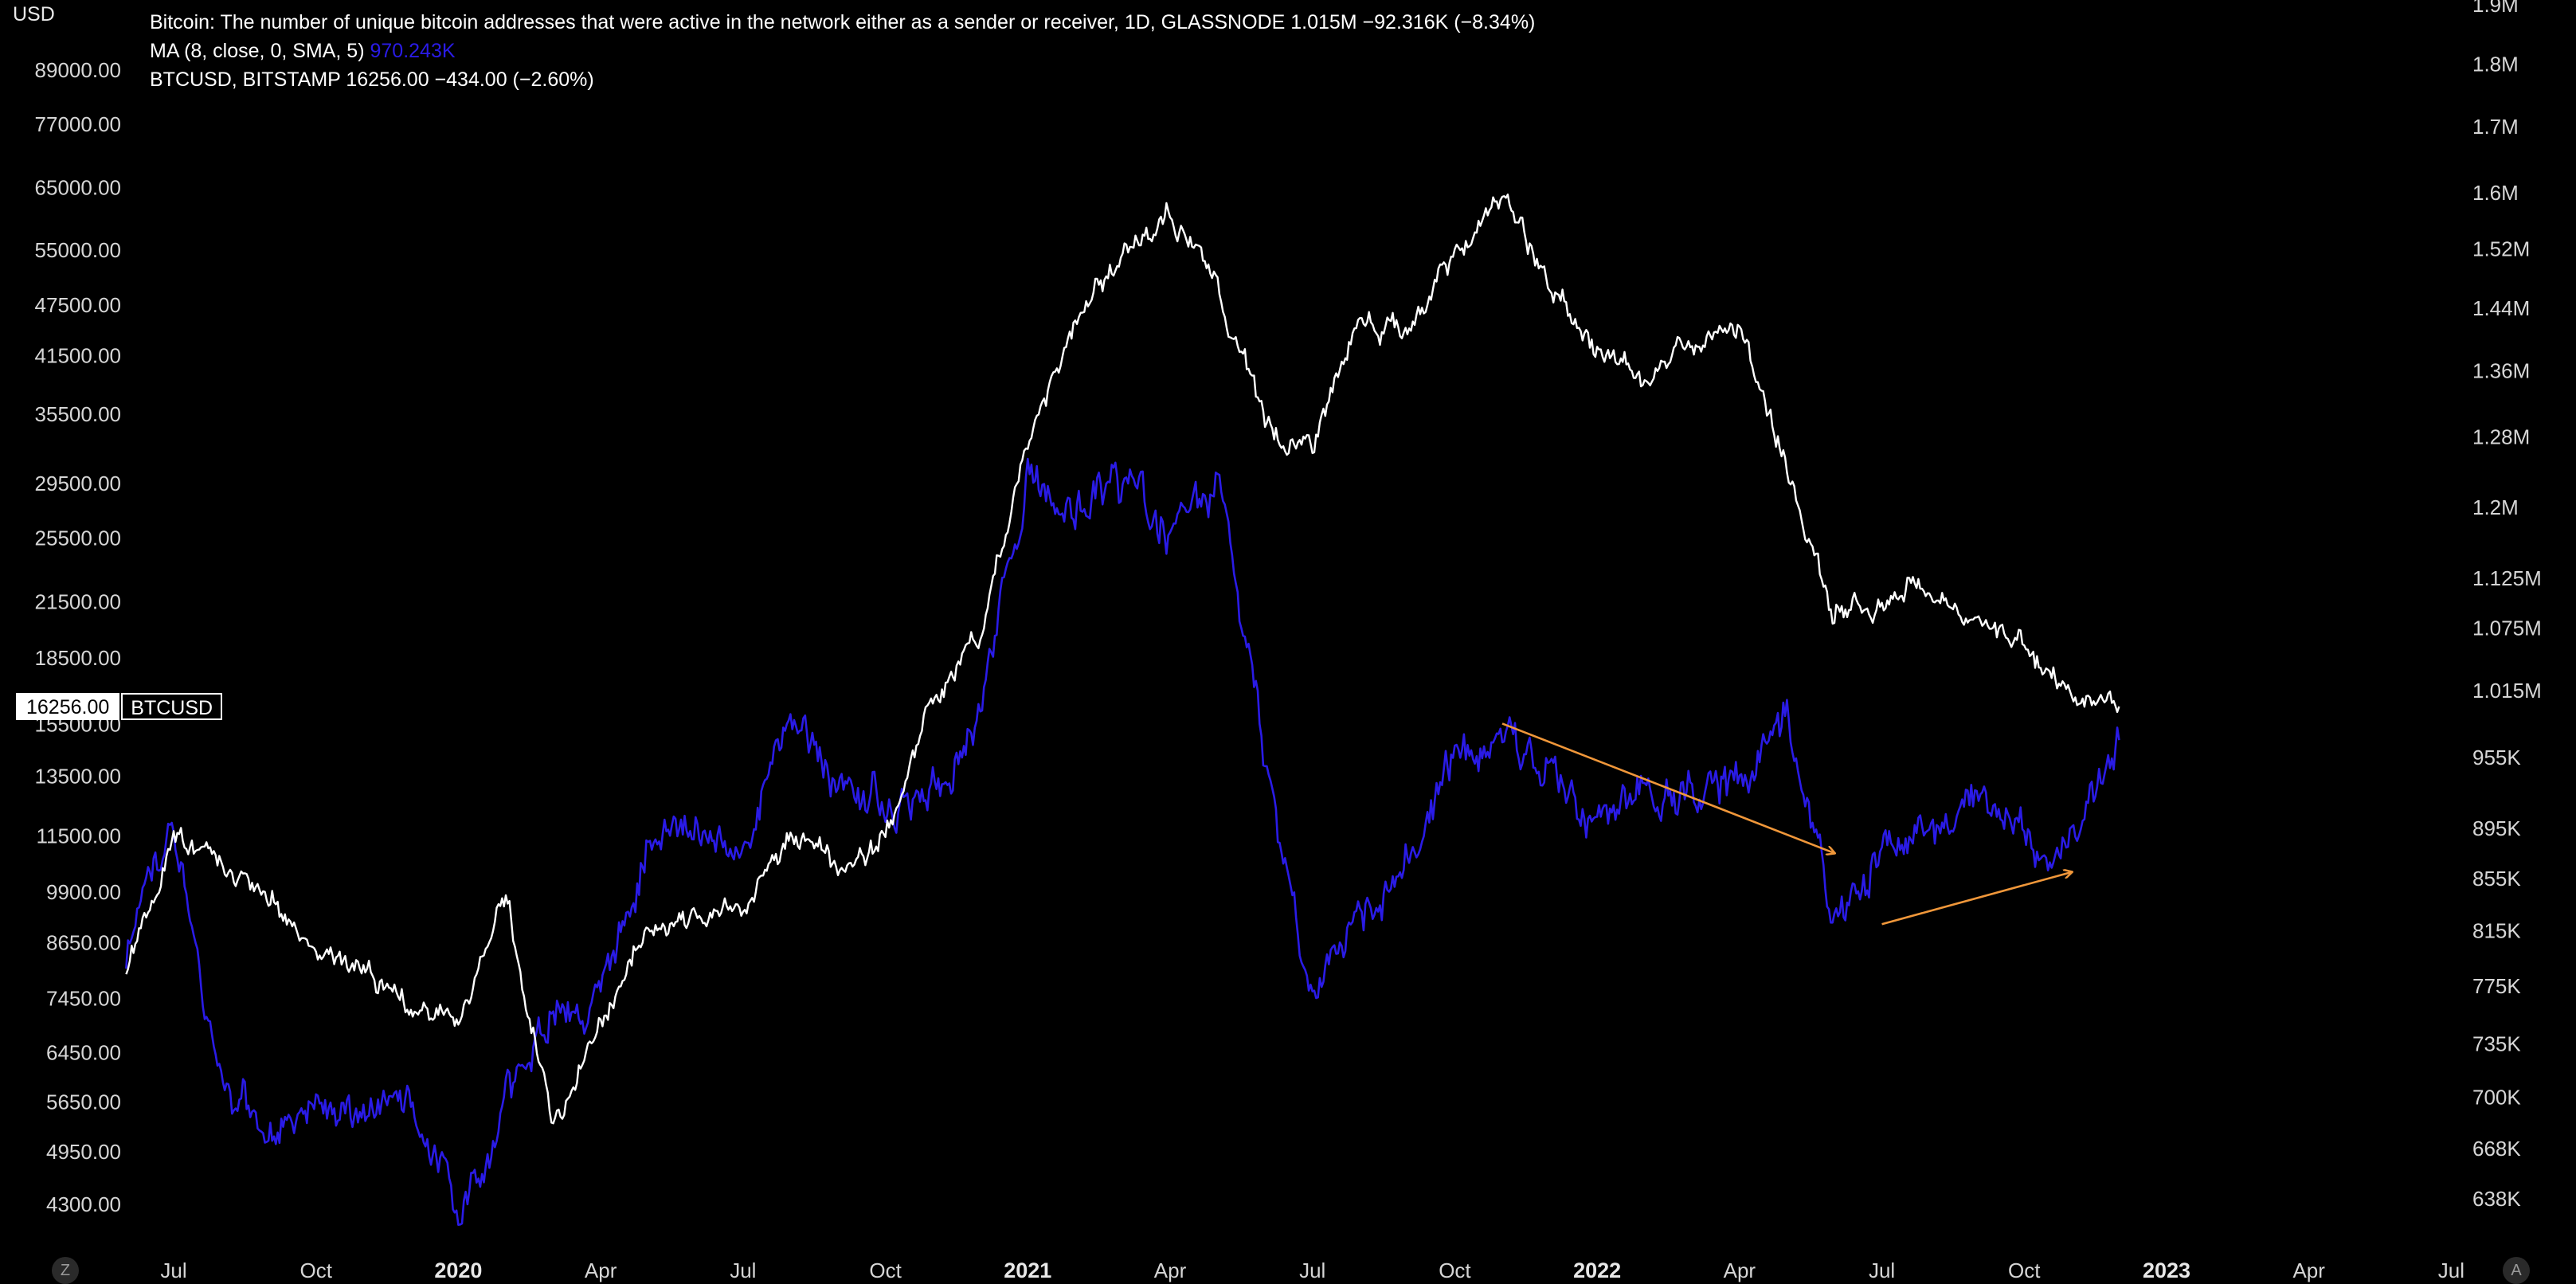  I want to click on right-tick-label: 1.6M, so click(2495, 193).